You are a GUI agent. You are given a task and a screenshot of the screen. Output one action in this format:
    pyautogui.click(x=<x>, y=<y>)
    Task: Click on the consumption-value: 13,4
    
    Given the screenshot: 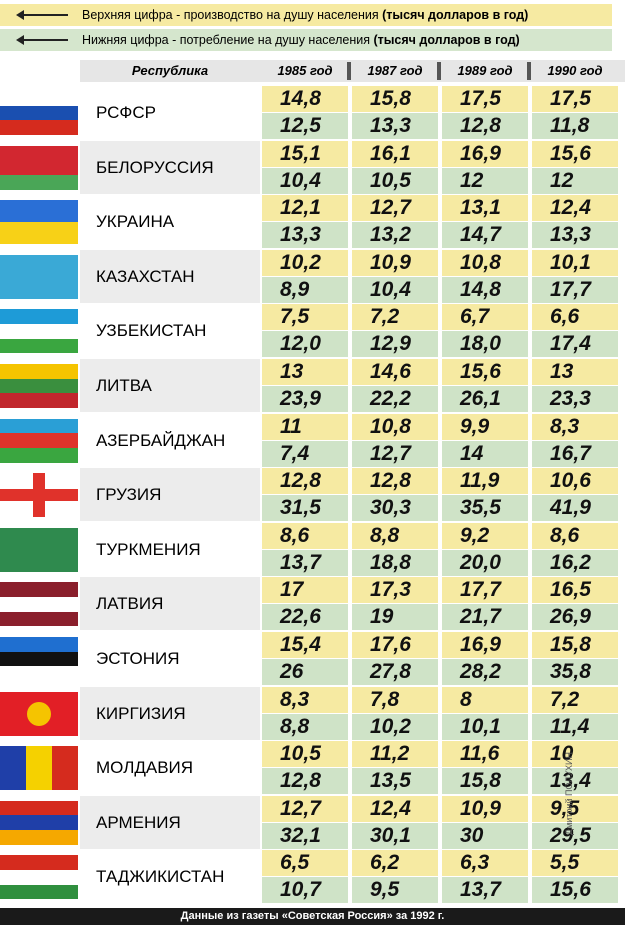 What is the action you would take?
    pyautogui.click(x=575, y=781)
    